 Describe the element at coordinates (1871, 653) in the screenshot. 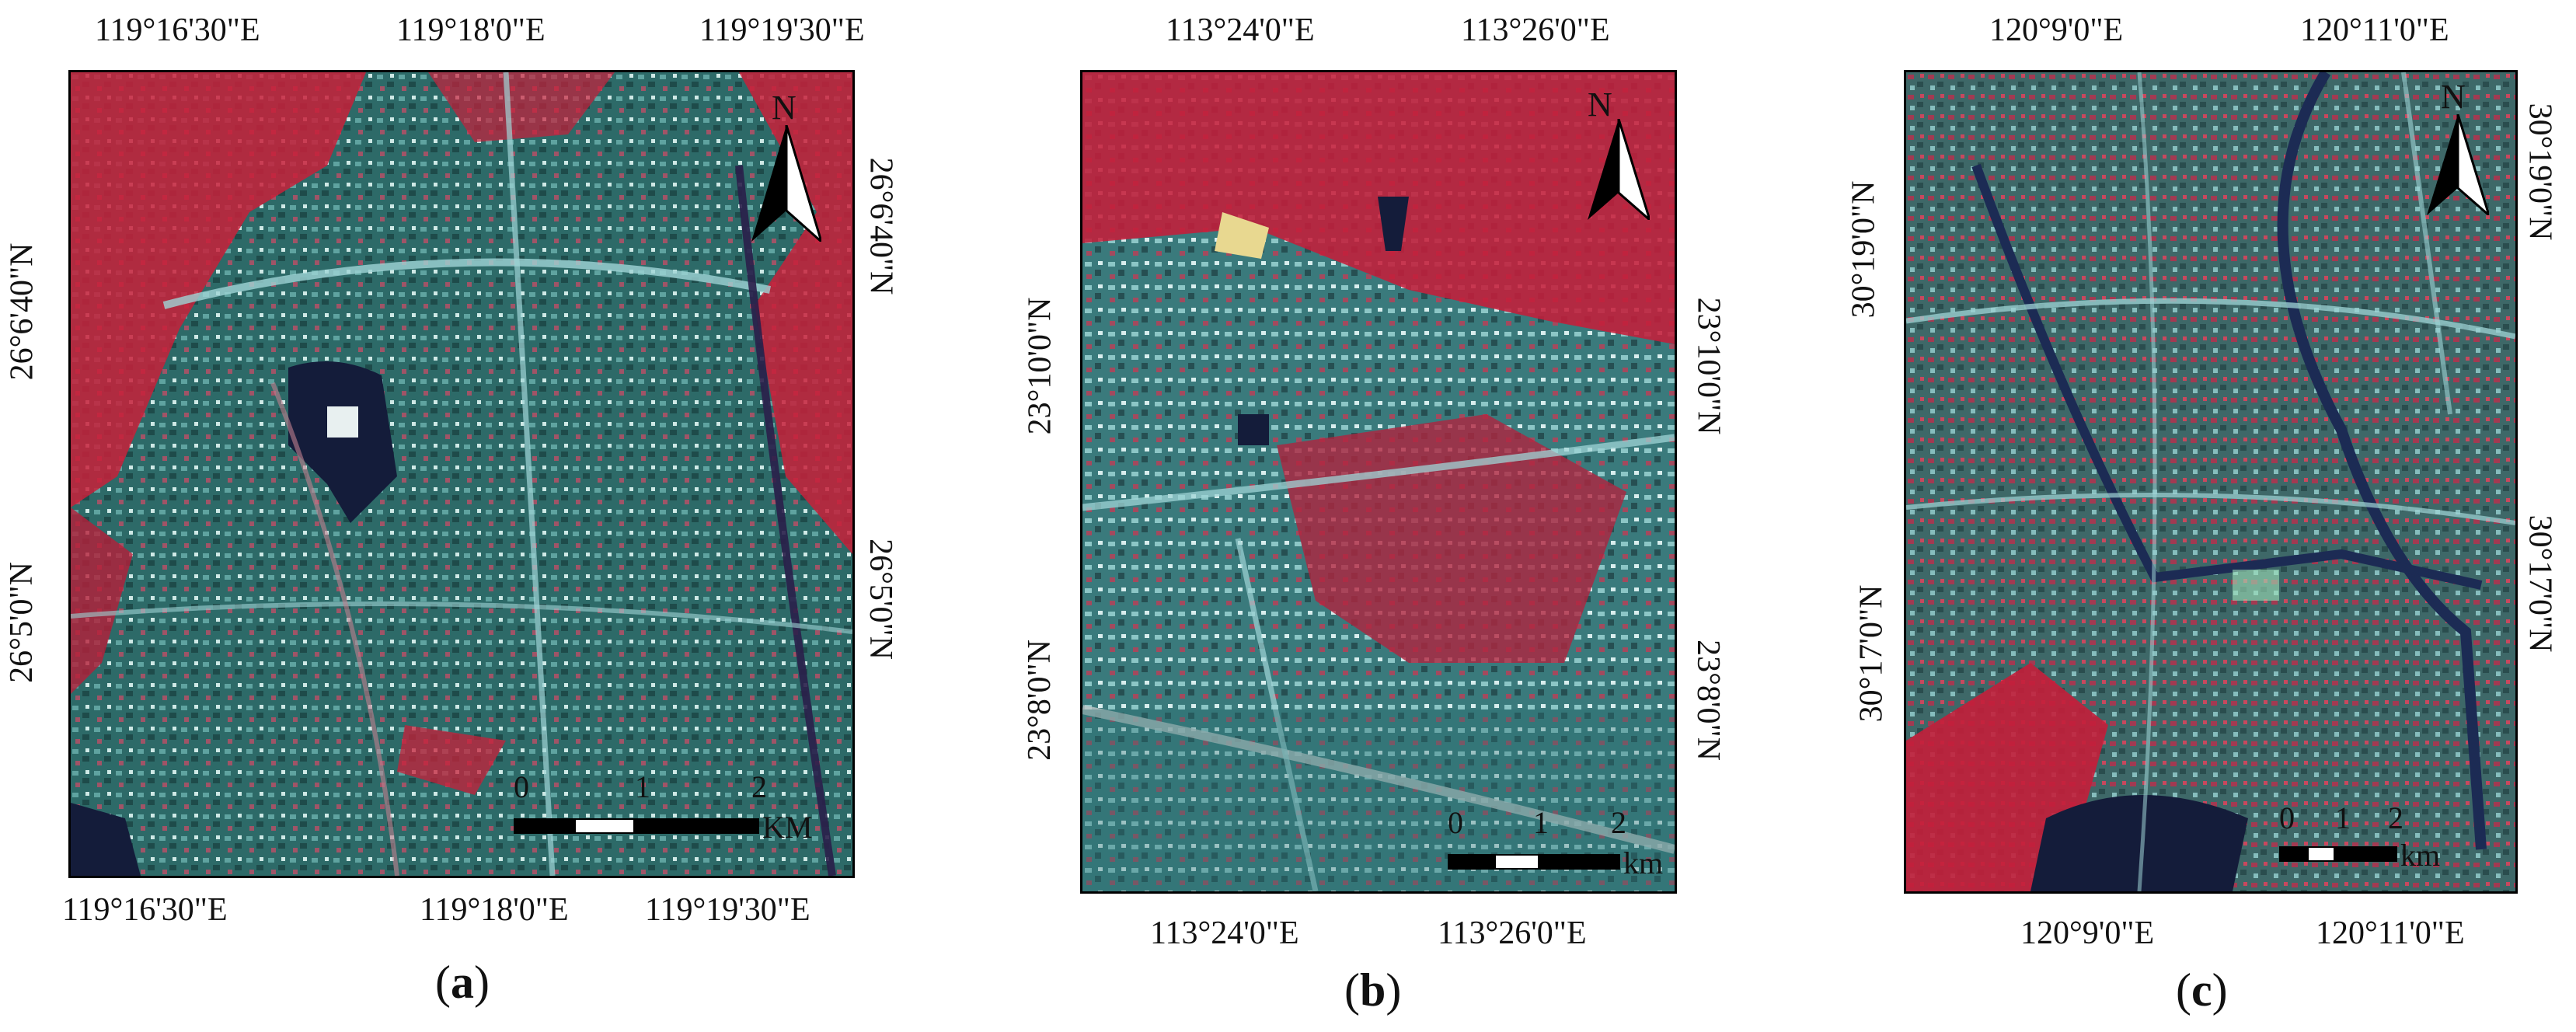

I see `left-latitude-label: 30°17'0"N` at that location.